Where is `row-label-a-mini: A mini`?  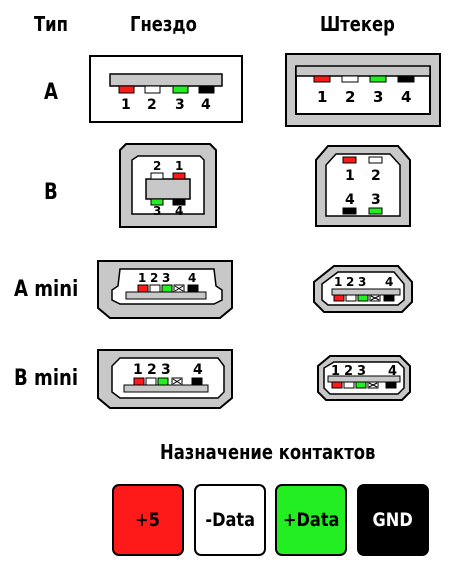
row-label-a-mini: A mini is located at coordinates (46, 289).